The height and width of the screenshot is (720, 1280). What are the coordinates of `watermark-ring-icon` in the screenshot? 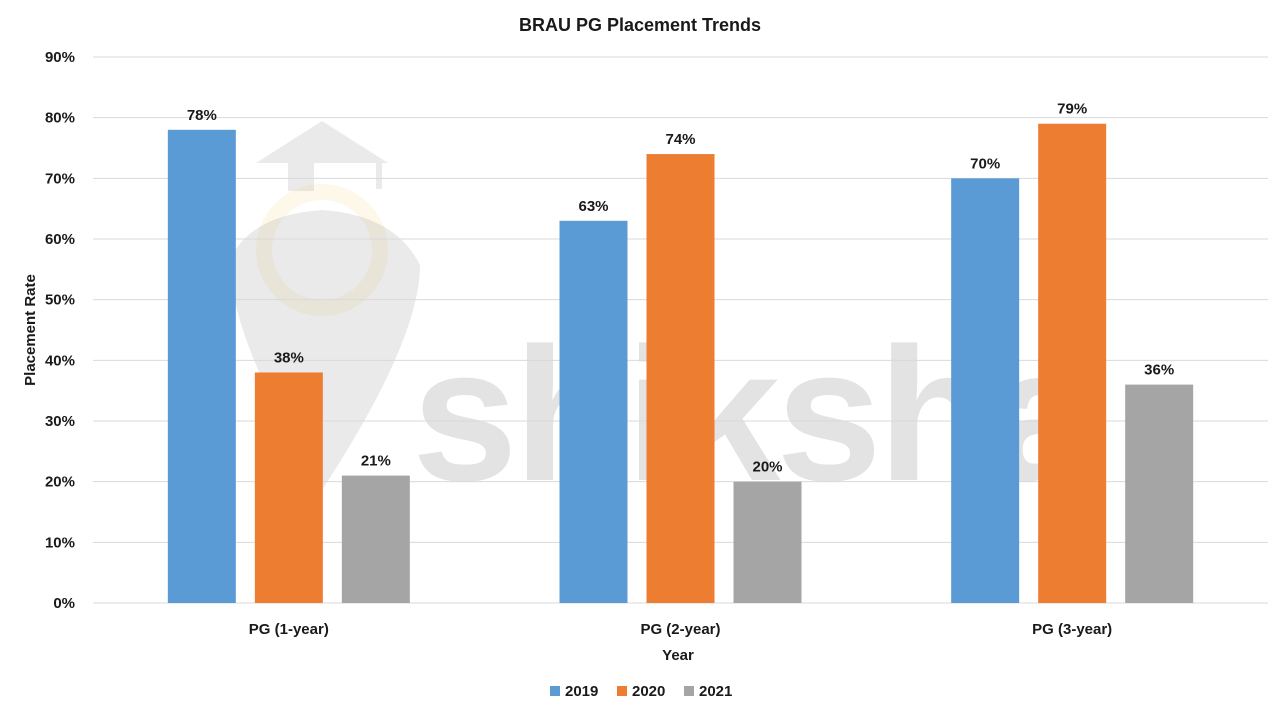 It's located at (322, 250).